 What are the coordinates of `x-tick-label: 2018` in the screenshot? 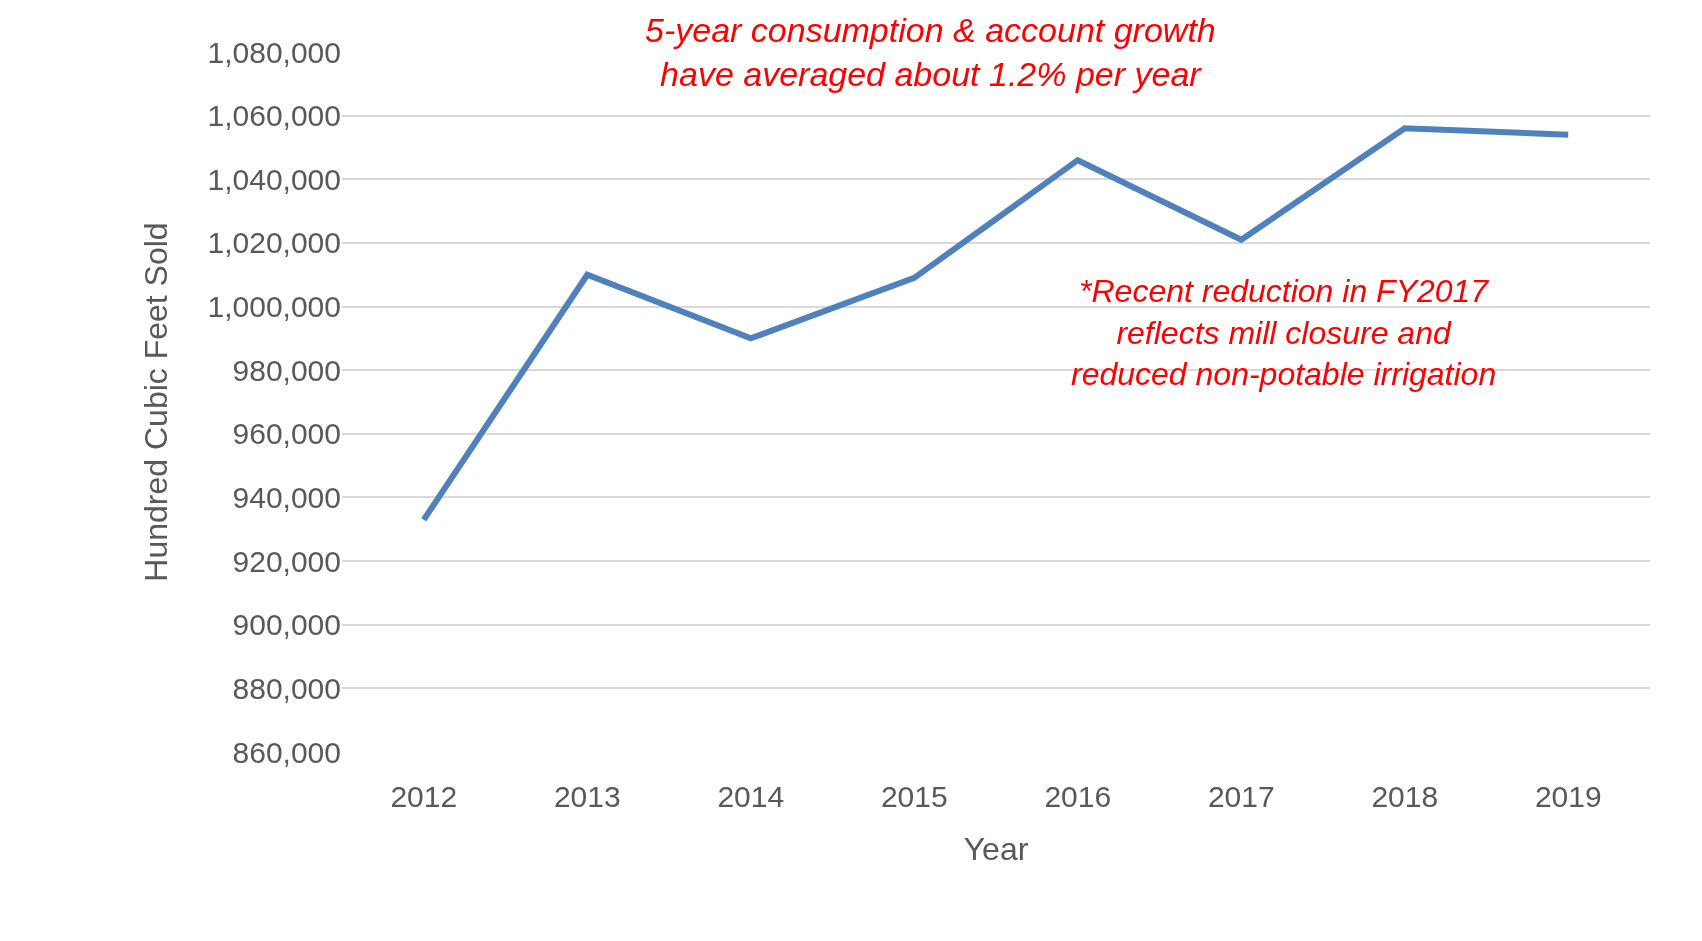 It's located at (1405, 796).